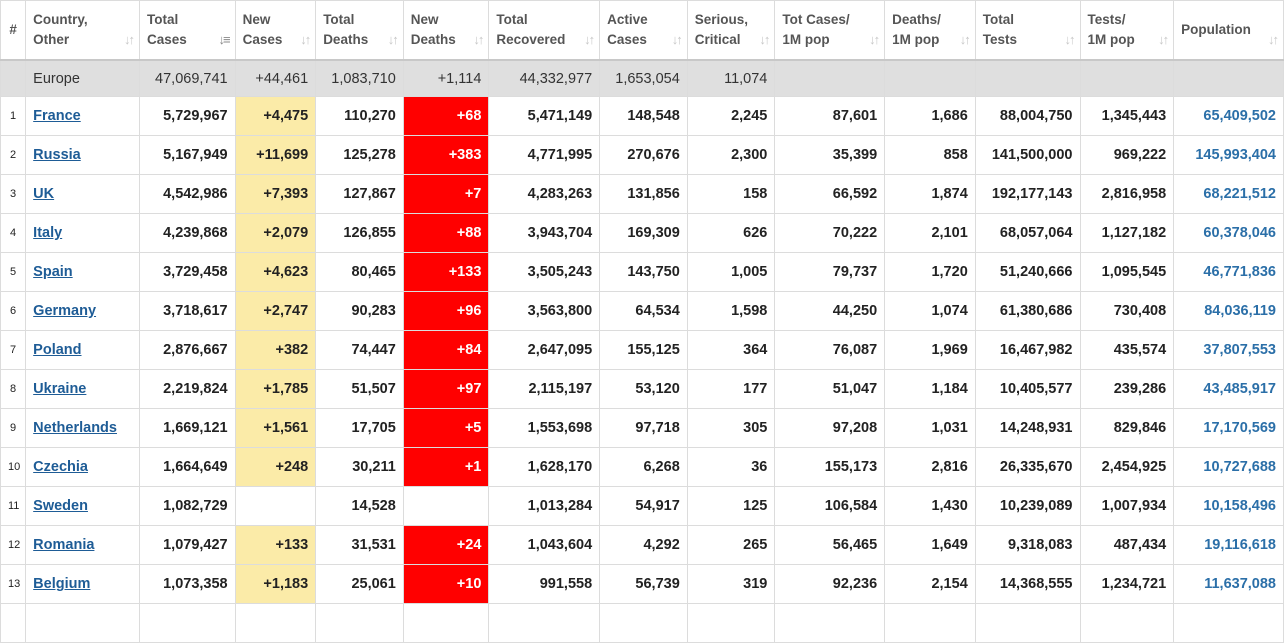 The height and width of the screenshot is (643, 1285). I want to click on population-cell: 37,807,553, so click(1228, 350).